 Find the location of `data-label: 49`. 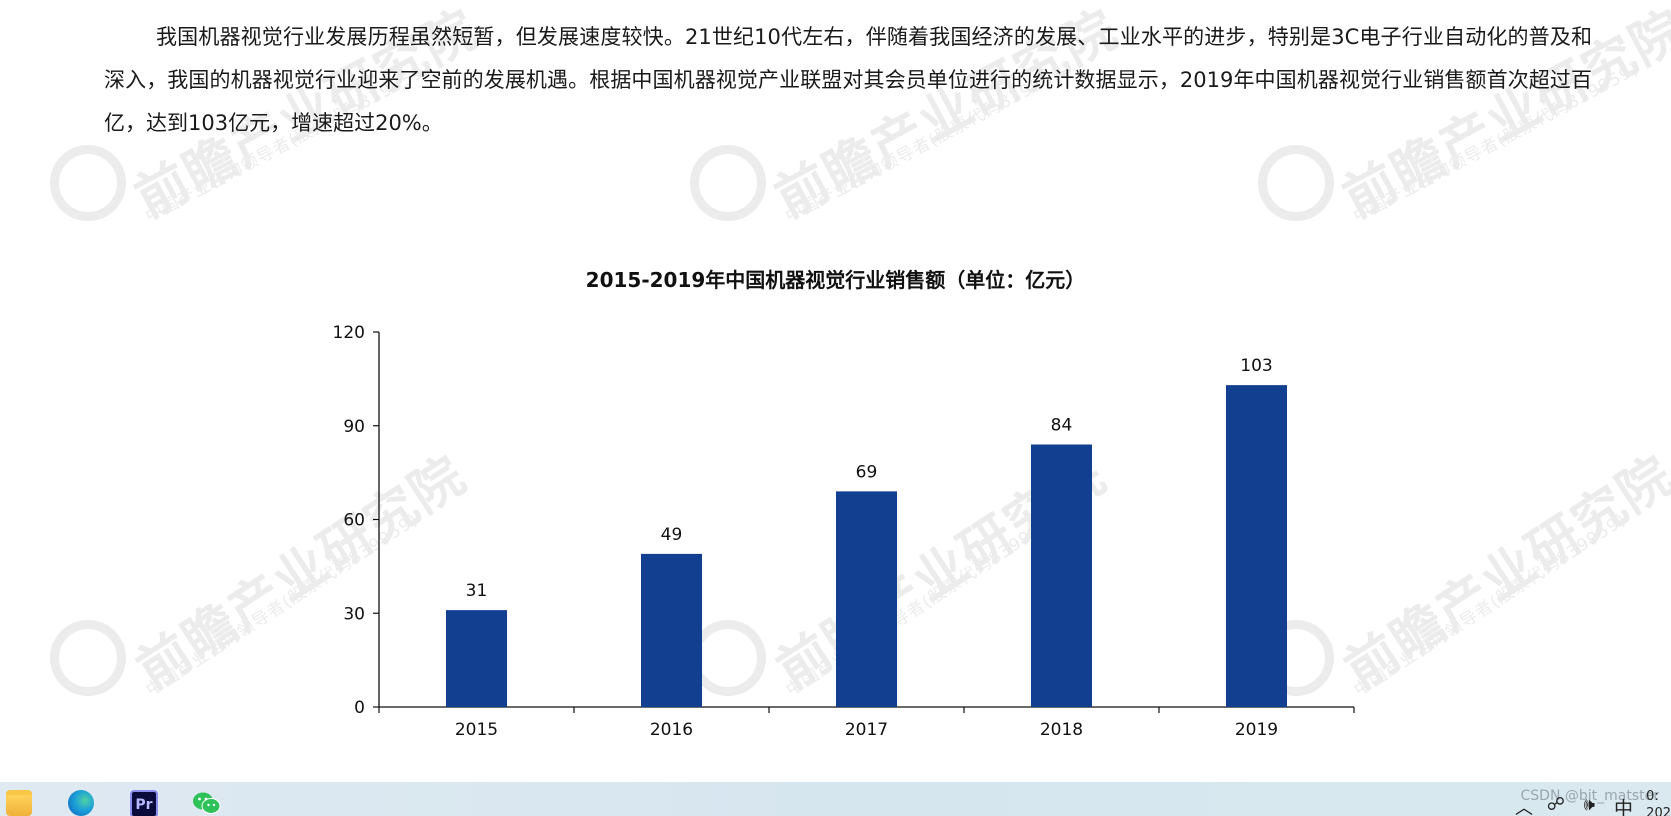

data-label: 49 is located at coordinates (672, 535).